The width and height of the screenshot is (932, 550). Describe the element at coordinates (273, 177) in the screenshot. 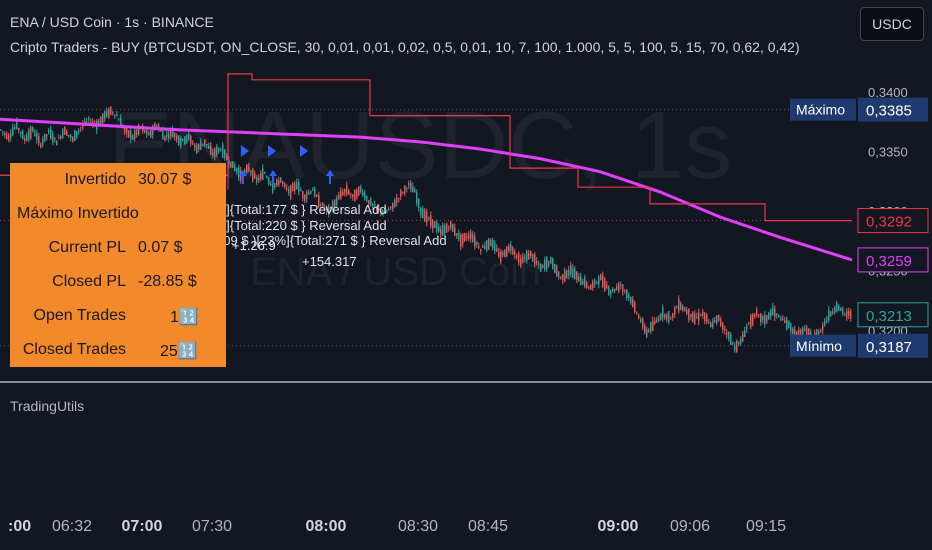

I see `buy-arrow-icon` at that location.